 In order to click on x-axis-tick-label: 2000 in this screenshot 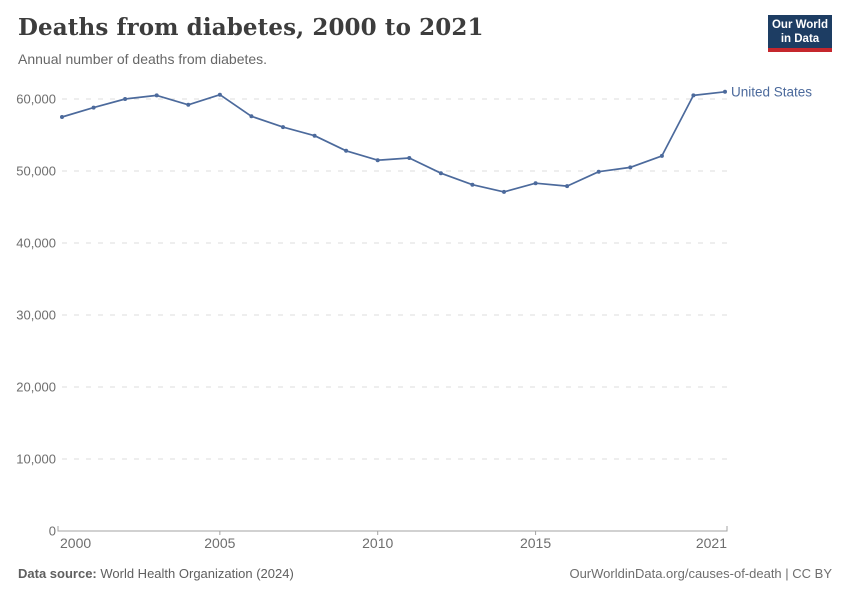, I will do `click(75, 543)`.